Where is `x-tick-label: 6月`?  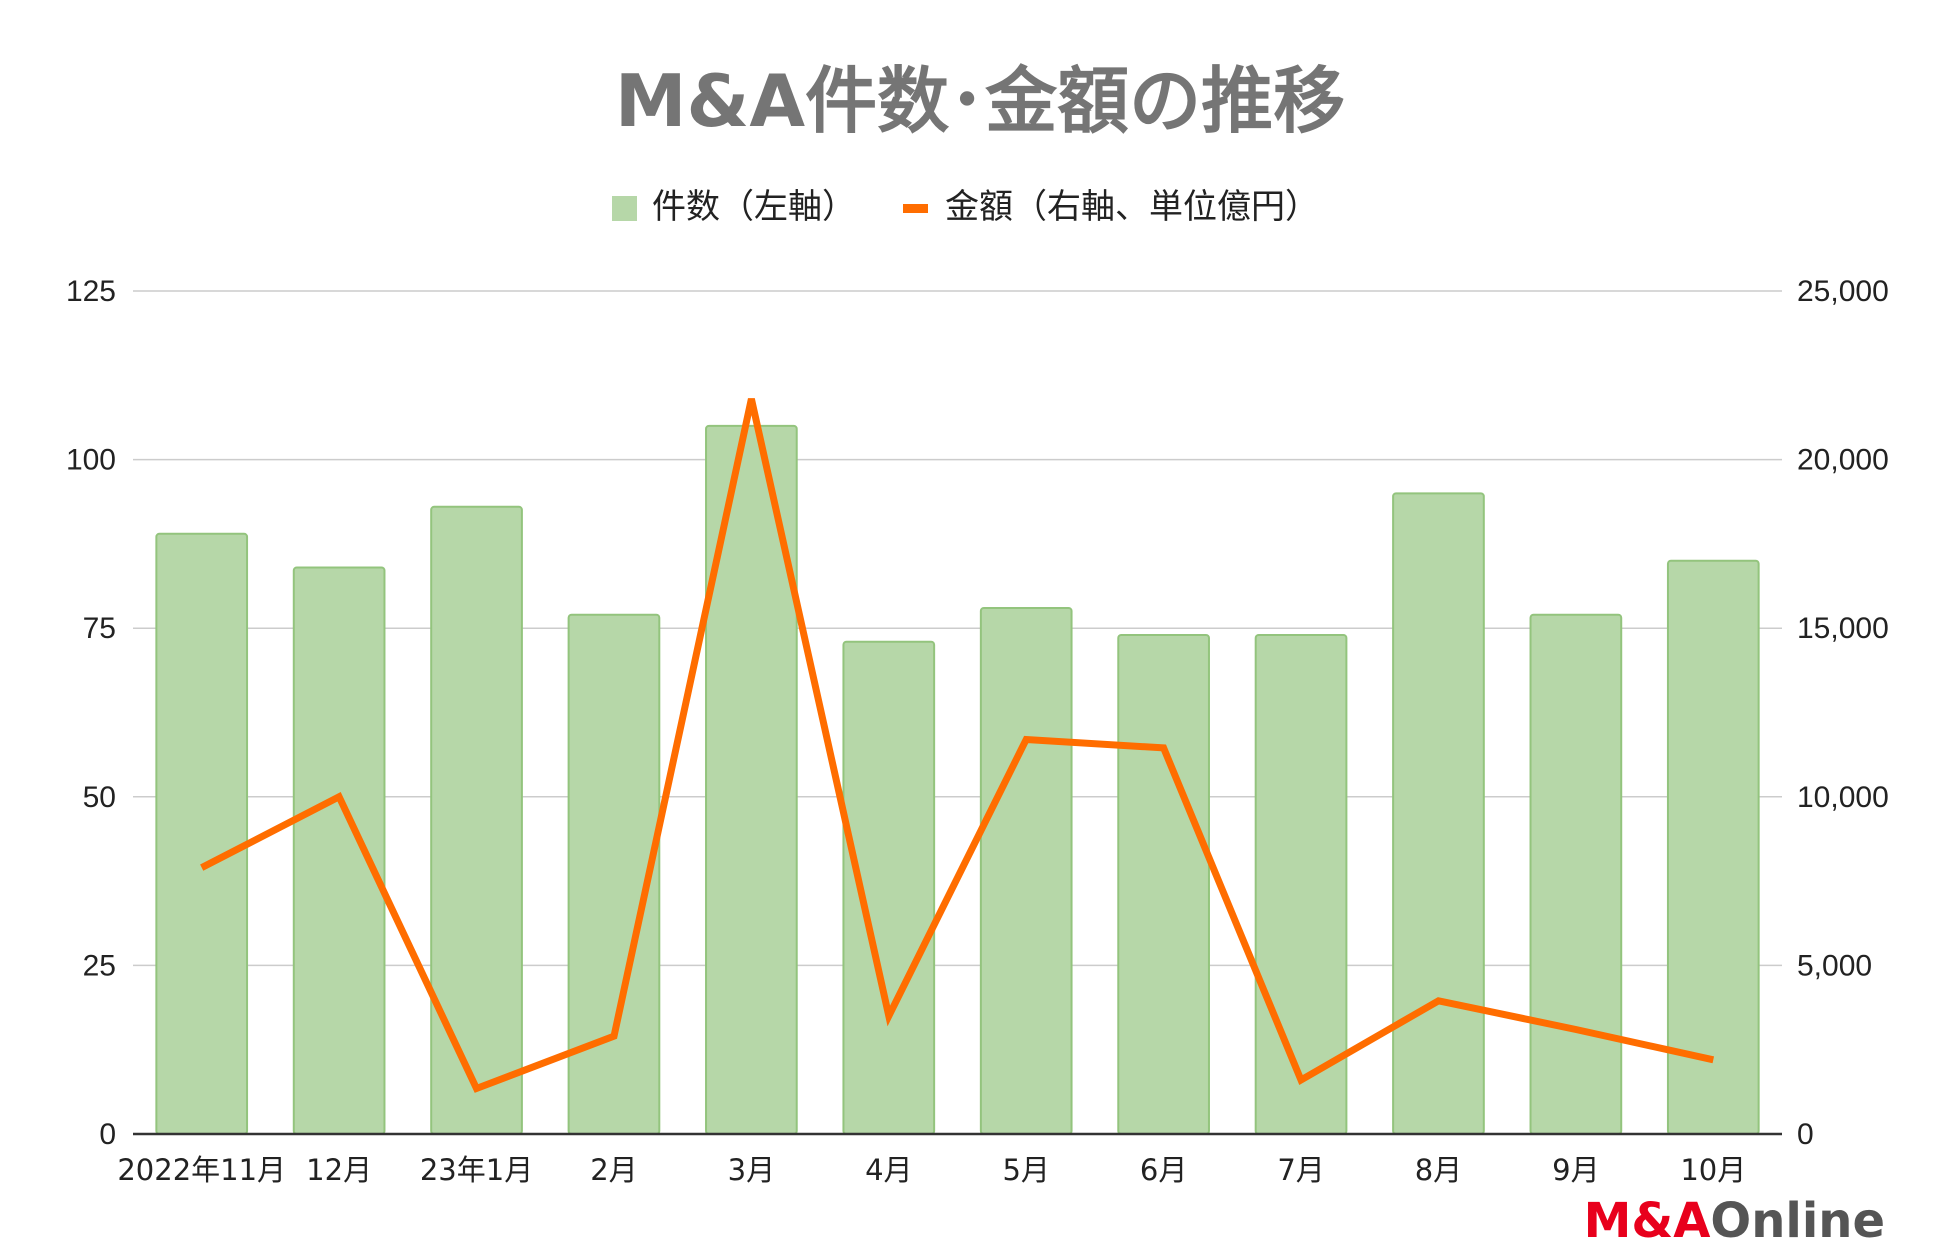 x-tick-label: 6月 is located at coordinates (1163, 1170).